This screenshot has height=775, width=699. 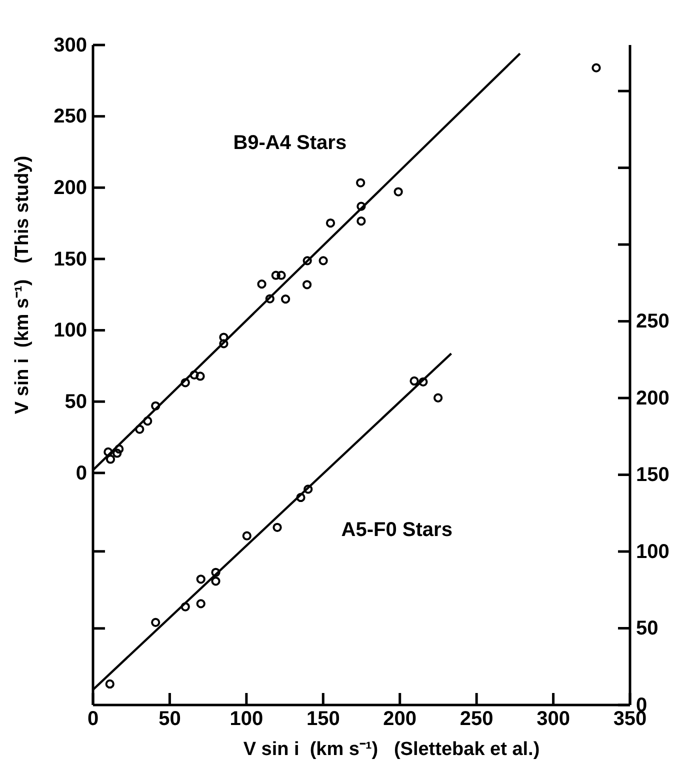 What do you see at coordinates (647, 629) in the screenshot?
I see `y2-tick-label: 50` at bounding box center [647, 629].